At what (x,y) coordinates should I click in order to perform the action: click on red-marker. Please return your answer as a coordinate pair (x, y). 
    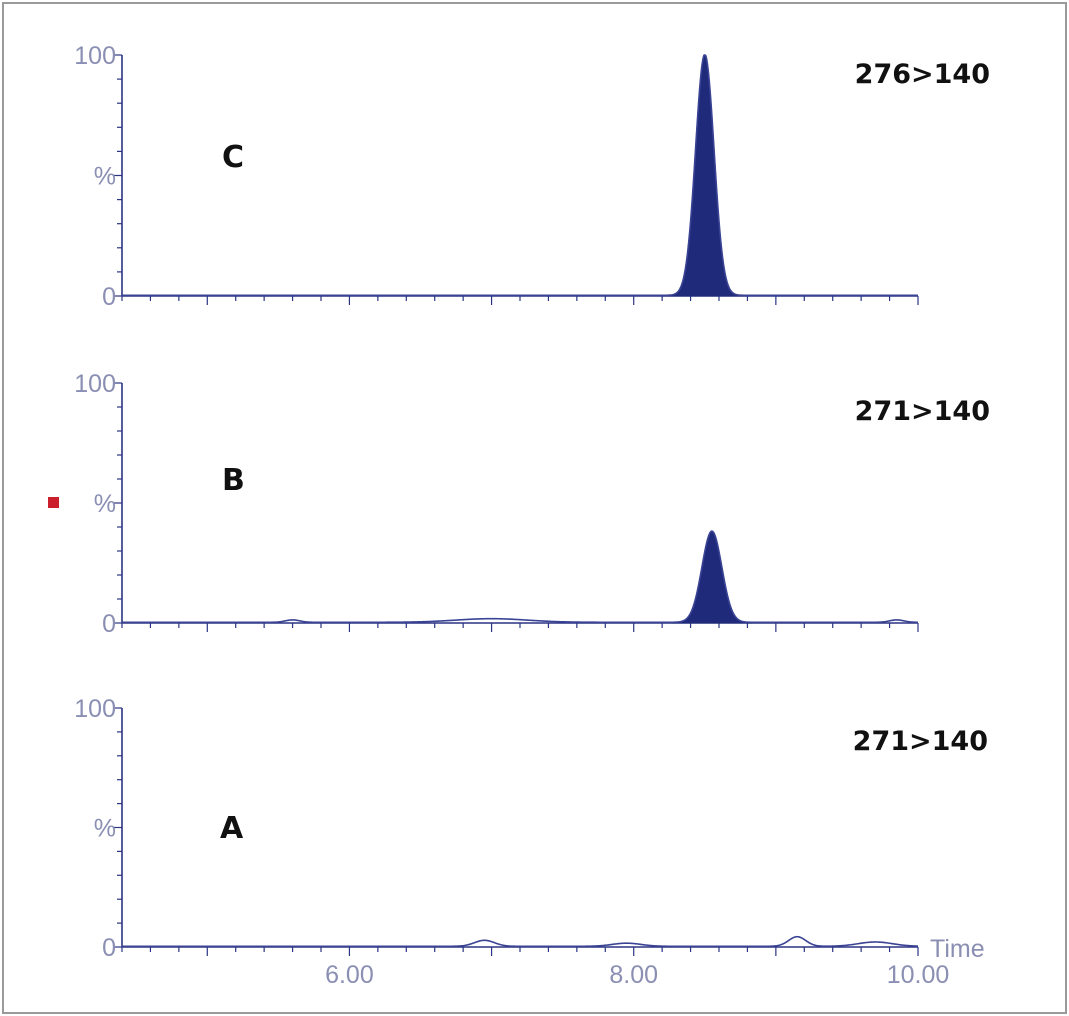
    Looking at the image, I should click on (53, 502).